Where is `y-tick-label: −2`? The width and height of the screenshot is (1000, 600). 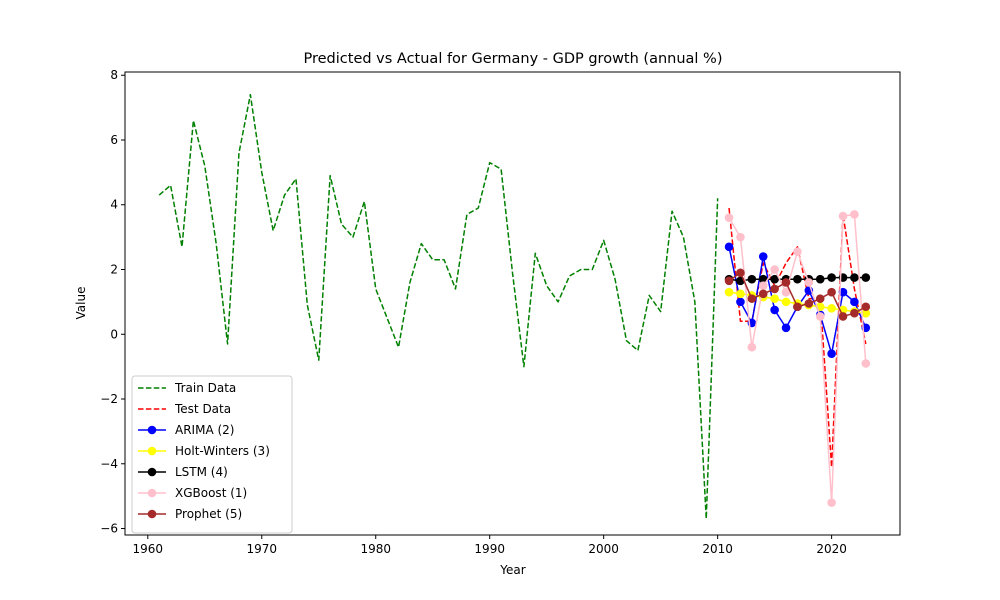 y-tick-label: −2 is located at coordinates (109, 399).